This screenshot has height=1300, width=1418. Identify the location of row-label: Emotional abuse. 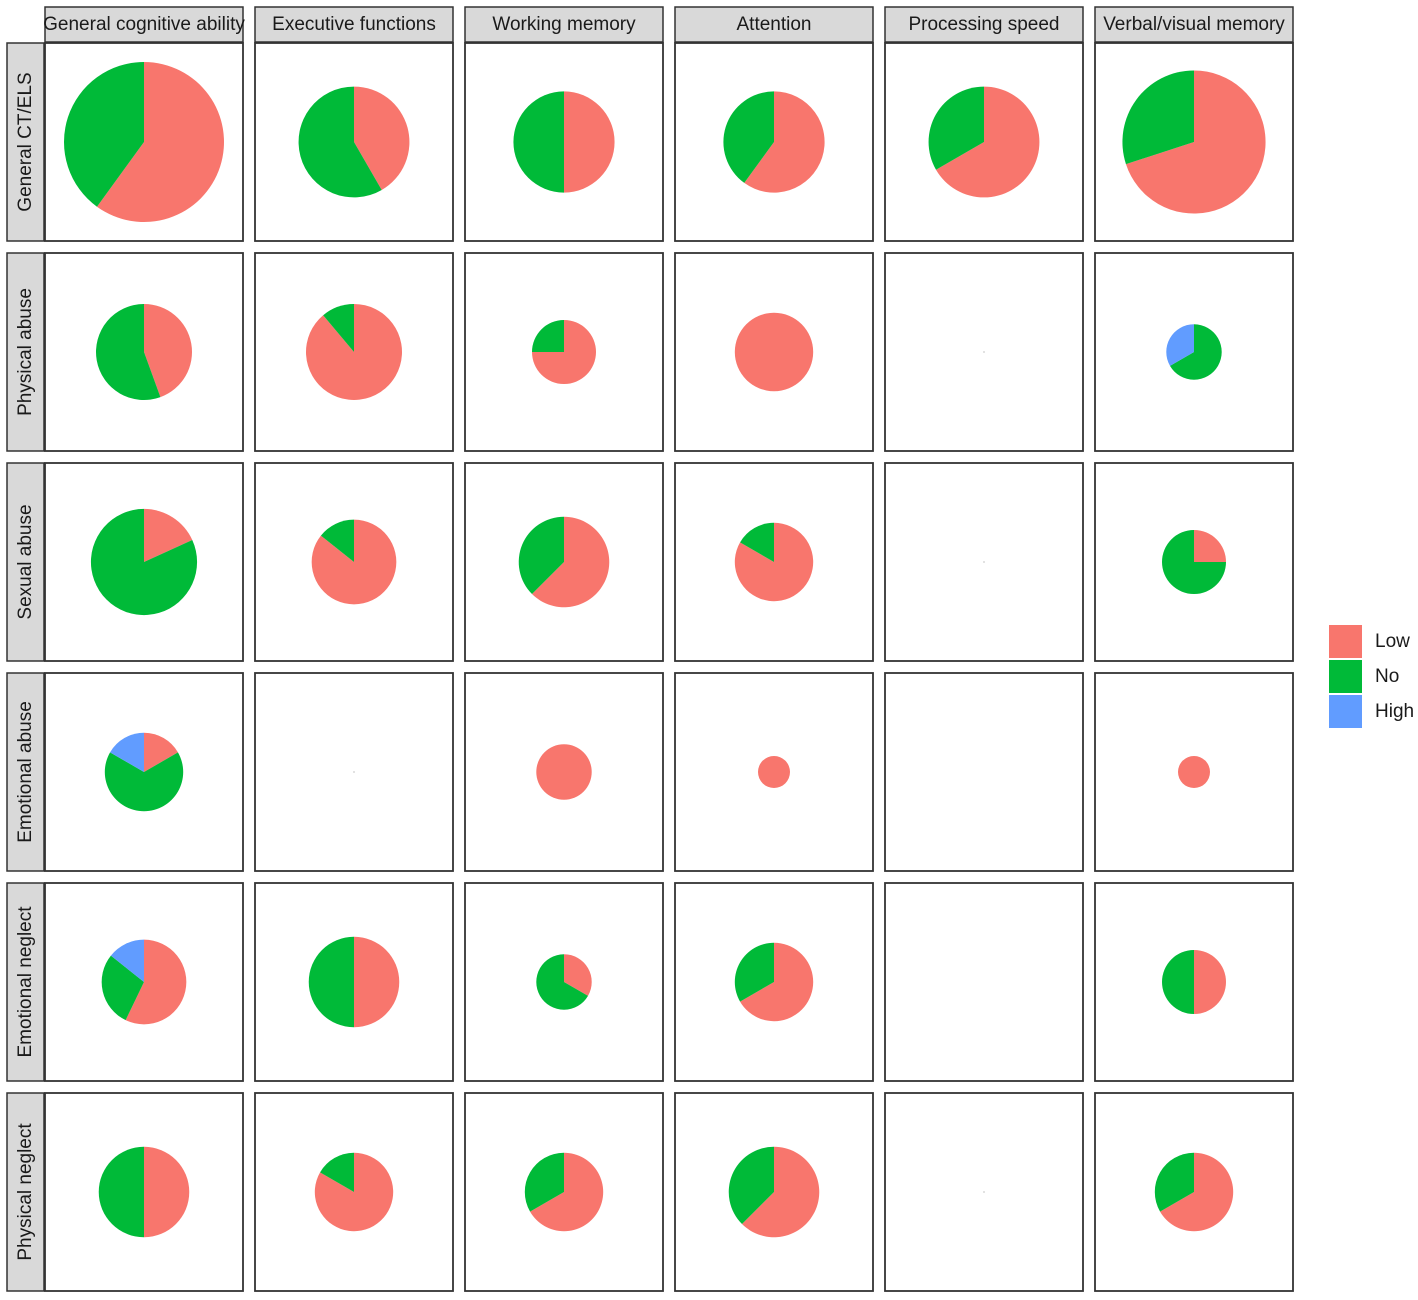
(25, 772).